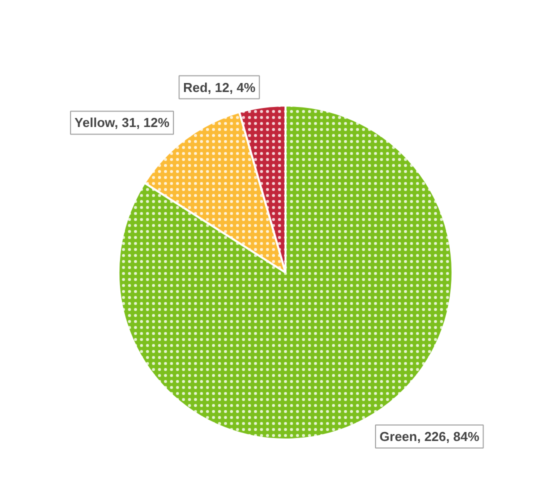 The height and width of the screenshot is (487, 536). Describe the element at coordinates (219, 87) in the screenshot. I see `slice-label: Red, 12, 4%` at that location.